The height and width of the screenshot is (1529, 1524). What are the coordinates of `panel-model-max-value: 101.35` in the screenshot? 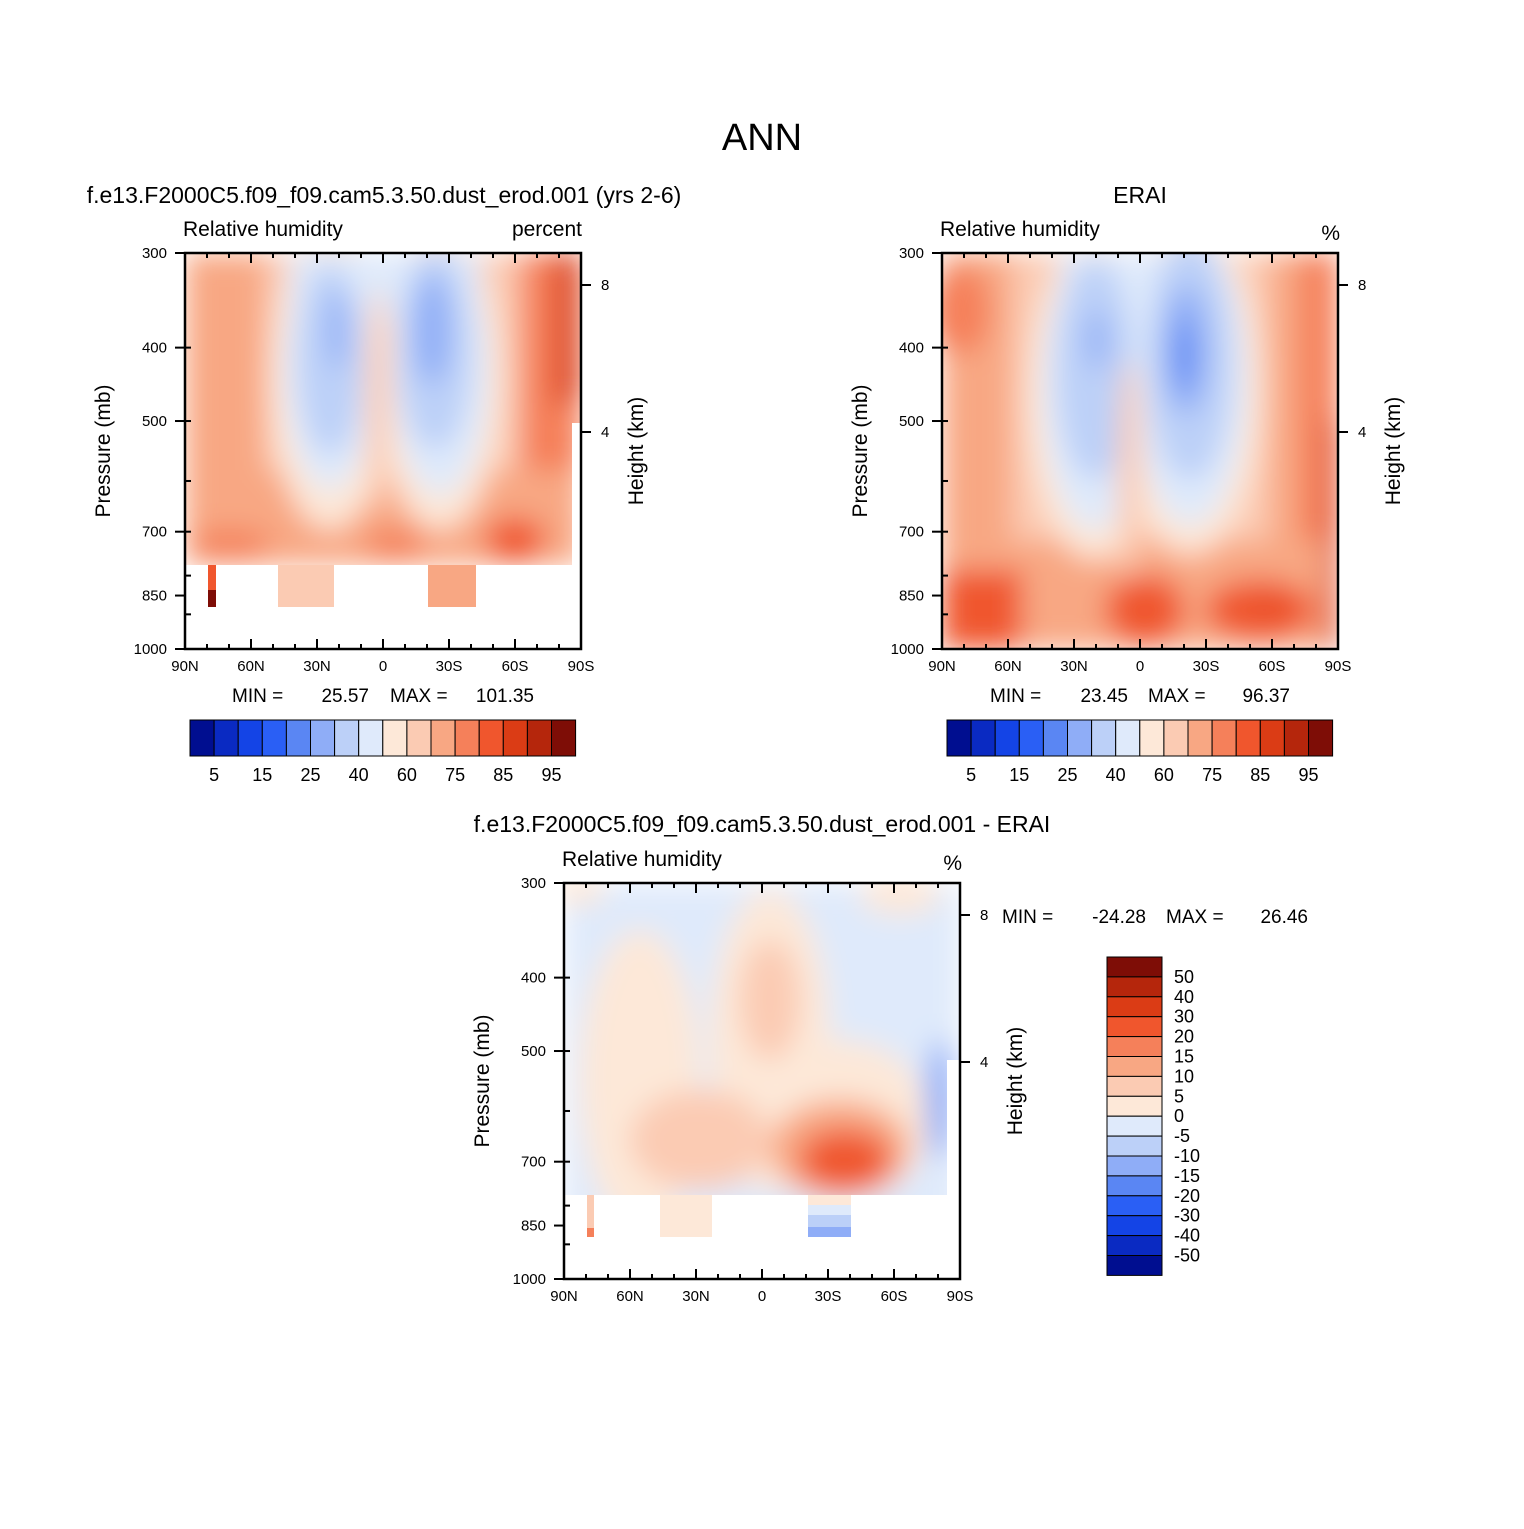 It's located at (505, 696).